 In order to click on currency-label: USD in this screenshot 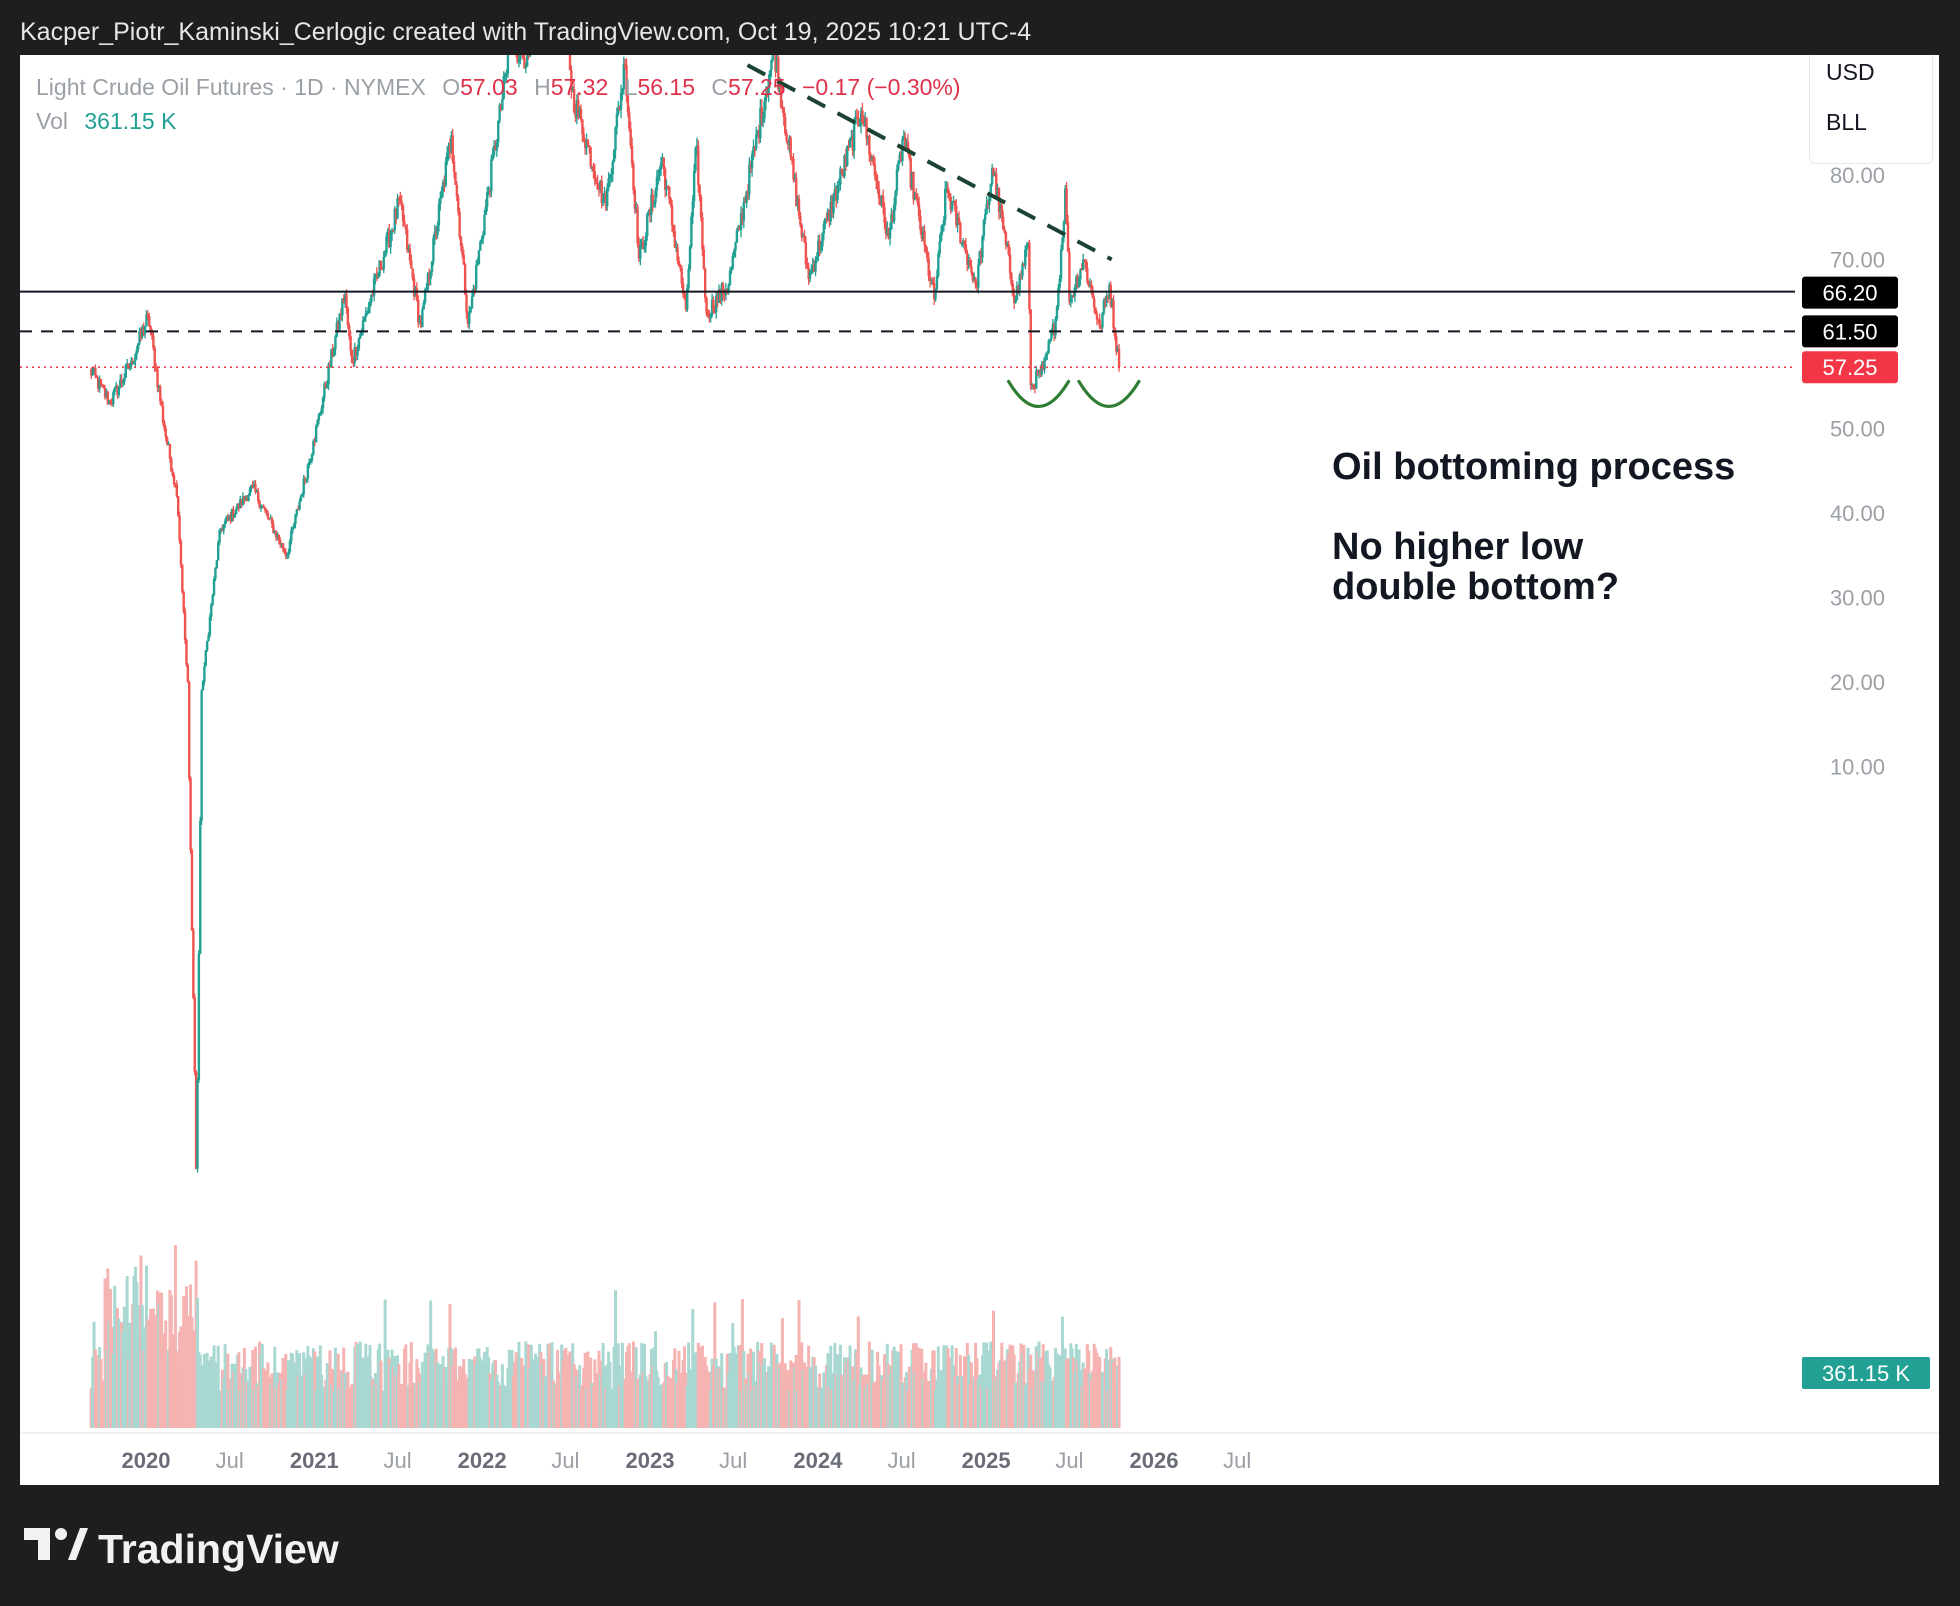, I will do `click(1850, 72)`.